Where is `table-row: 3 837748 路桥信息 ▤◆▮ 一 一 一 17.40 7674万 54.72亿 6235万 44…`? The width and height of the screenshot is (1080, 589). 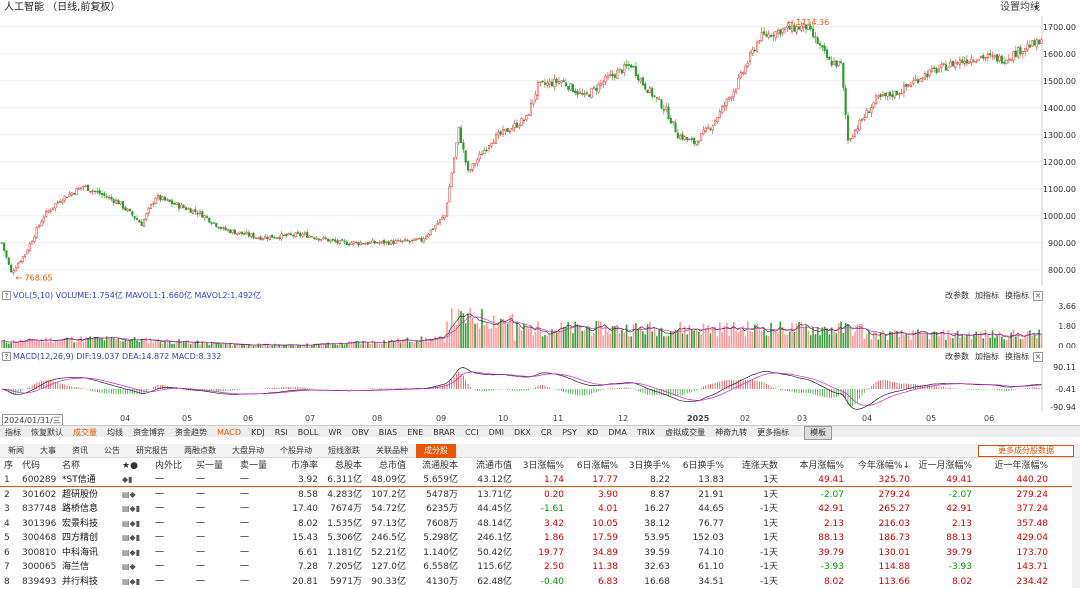 table-row: 3 837748 路桥信息 ▤◆▮ 一 一 一 17.40 7674万 54.72亿 6235万 44… is located at coordinates (536, 509).